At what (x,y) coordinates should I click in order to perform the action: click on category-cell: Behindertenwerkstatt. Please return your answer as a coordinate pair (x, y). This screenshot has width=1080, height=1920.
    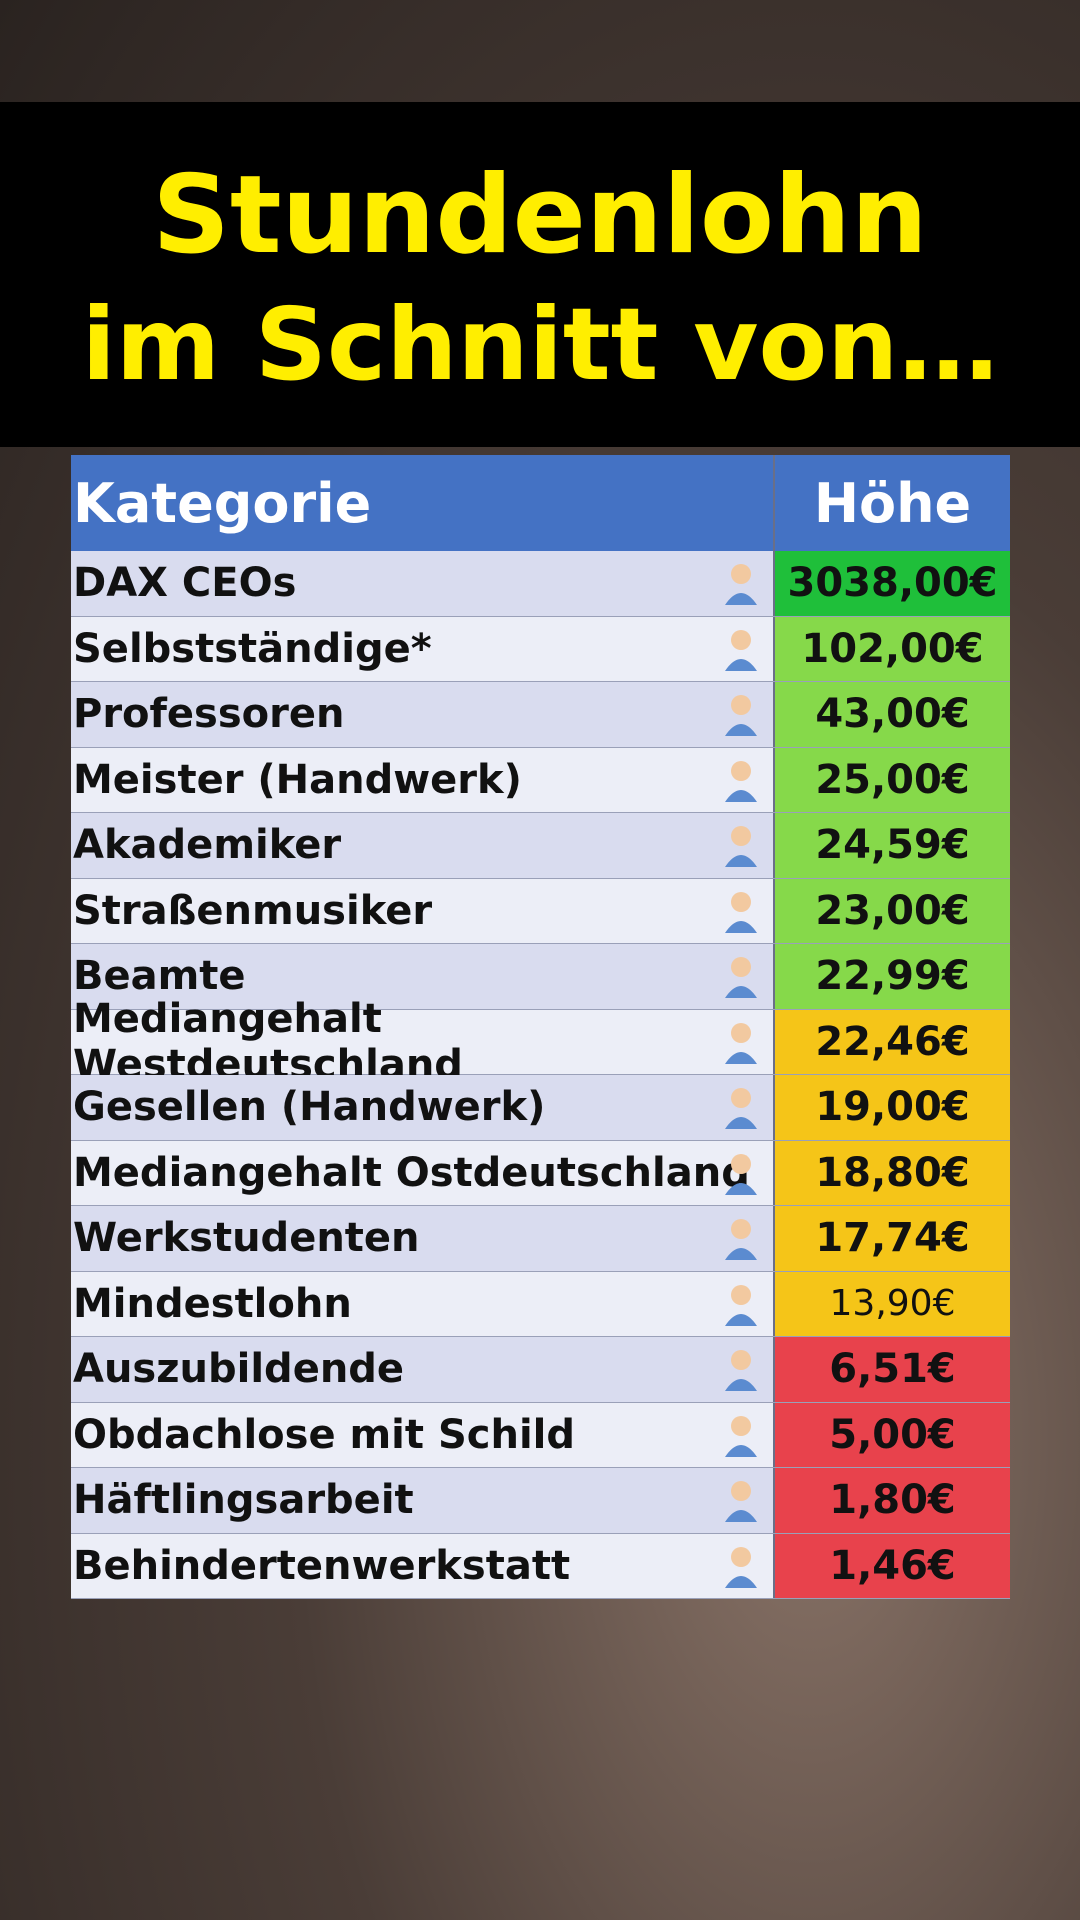
    Looking at the image, I should click on (423, 1565).